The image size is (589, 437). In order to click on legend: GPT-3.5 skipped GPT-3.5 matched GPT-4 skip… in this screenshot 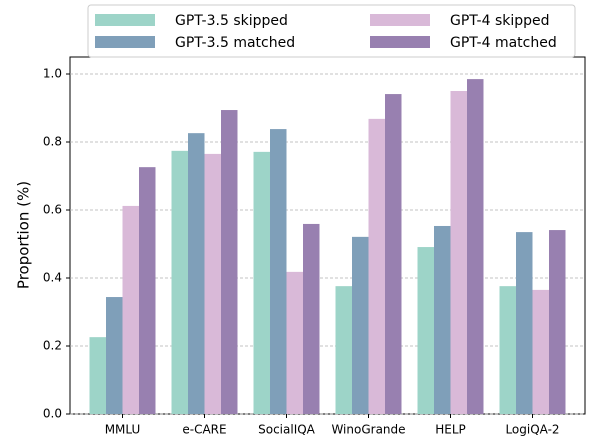, I will do `click(326, 32)`.